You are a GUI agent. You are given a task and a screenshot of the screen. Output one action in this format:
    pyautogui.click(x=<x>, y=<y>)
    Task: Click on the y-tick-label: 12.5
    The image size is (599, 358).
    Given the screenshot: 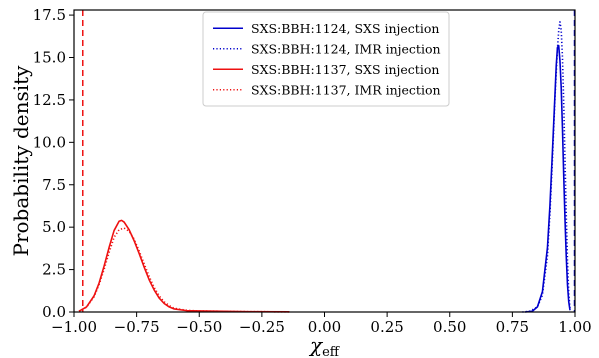 What is the action you would take?
    pyautogui.click(x=49, y=100)
    